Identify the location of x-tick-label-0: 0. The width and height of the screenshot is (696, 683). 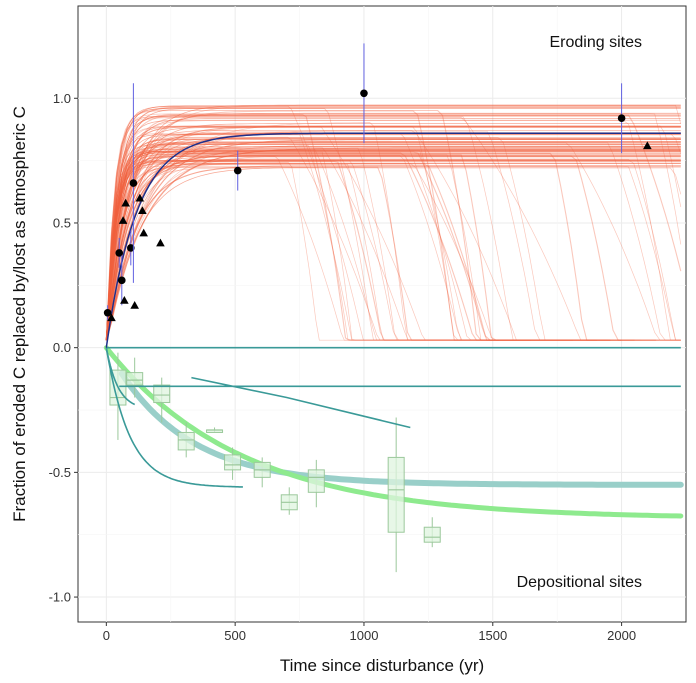
(106, 635).